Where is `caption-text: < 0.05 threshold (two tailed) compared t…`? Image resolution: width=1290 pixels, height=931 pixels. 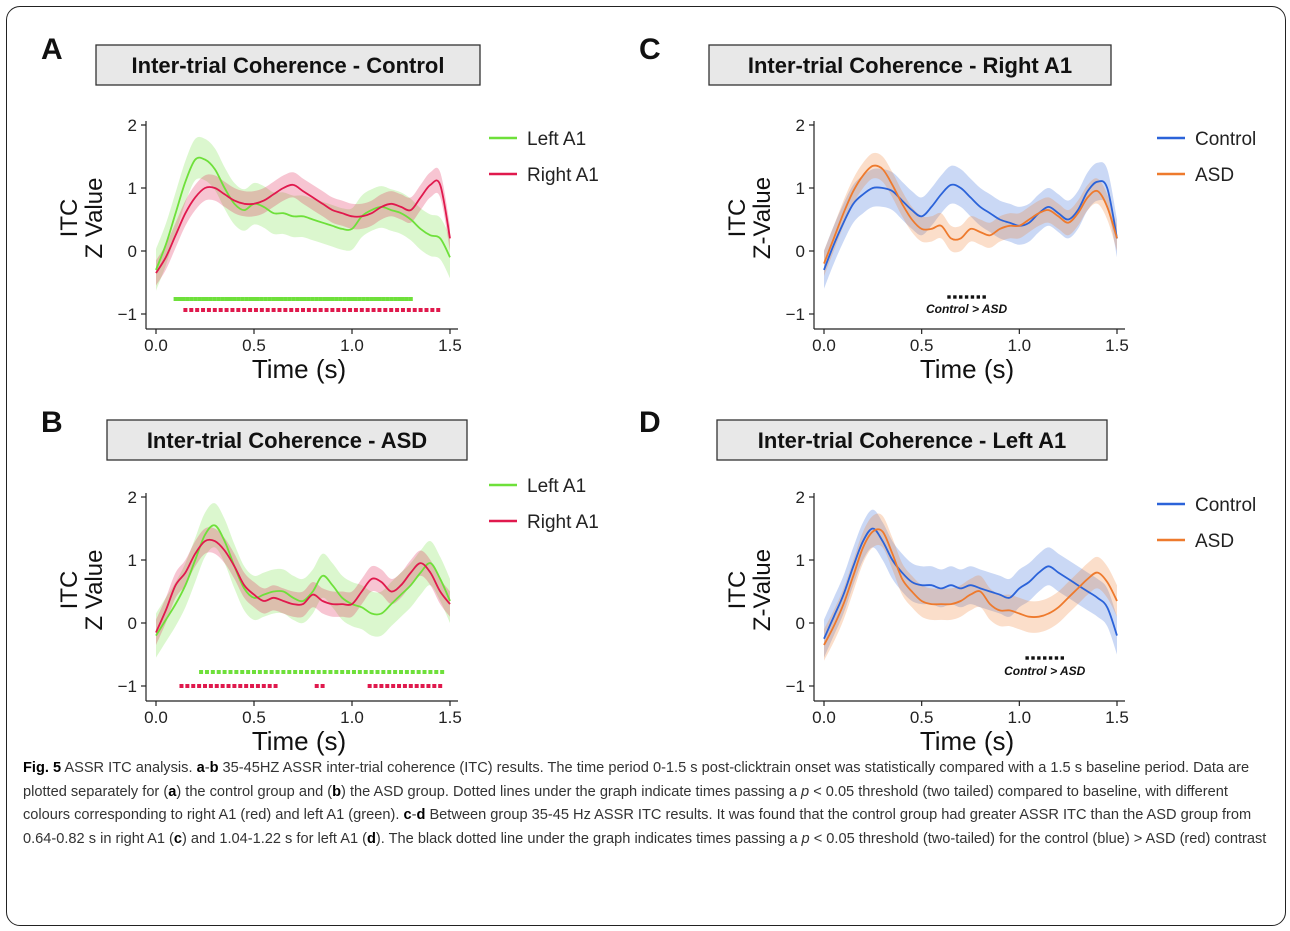 caption-text: < 0.05 threshold (two tailed) compared t… is located at coordinates (625, 803).